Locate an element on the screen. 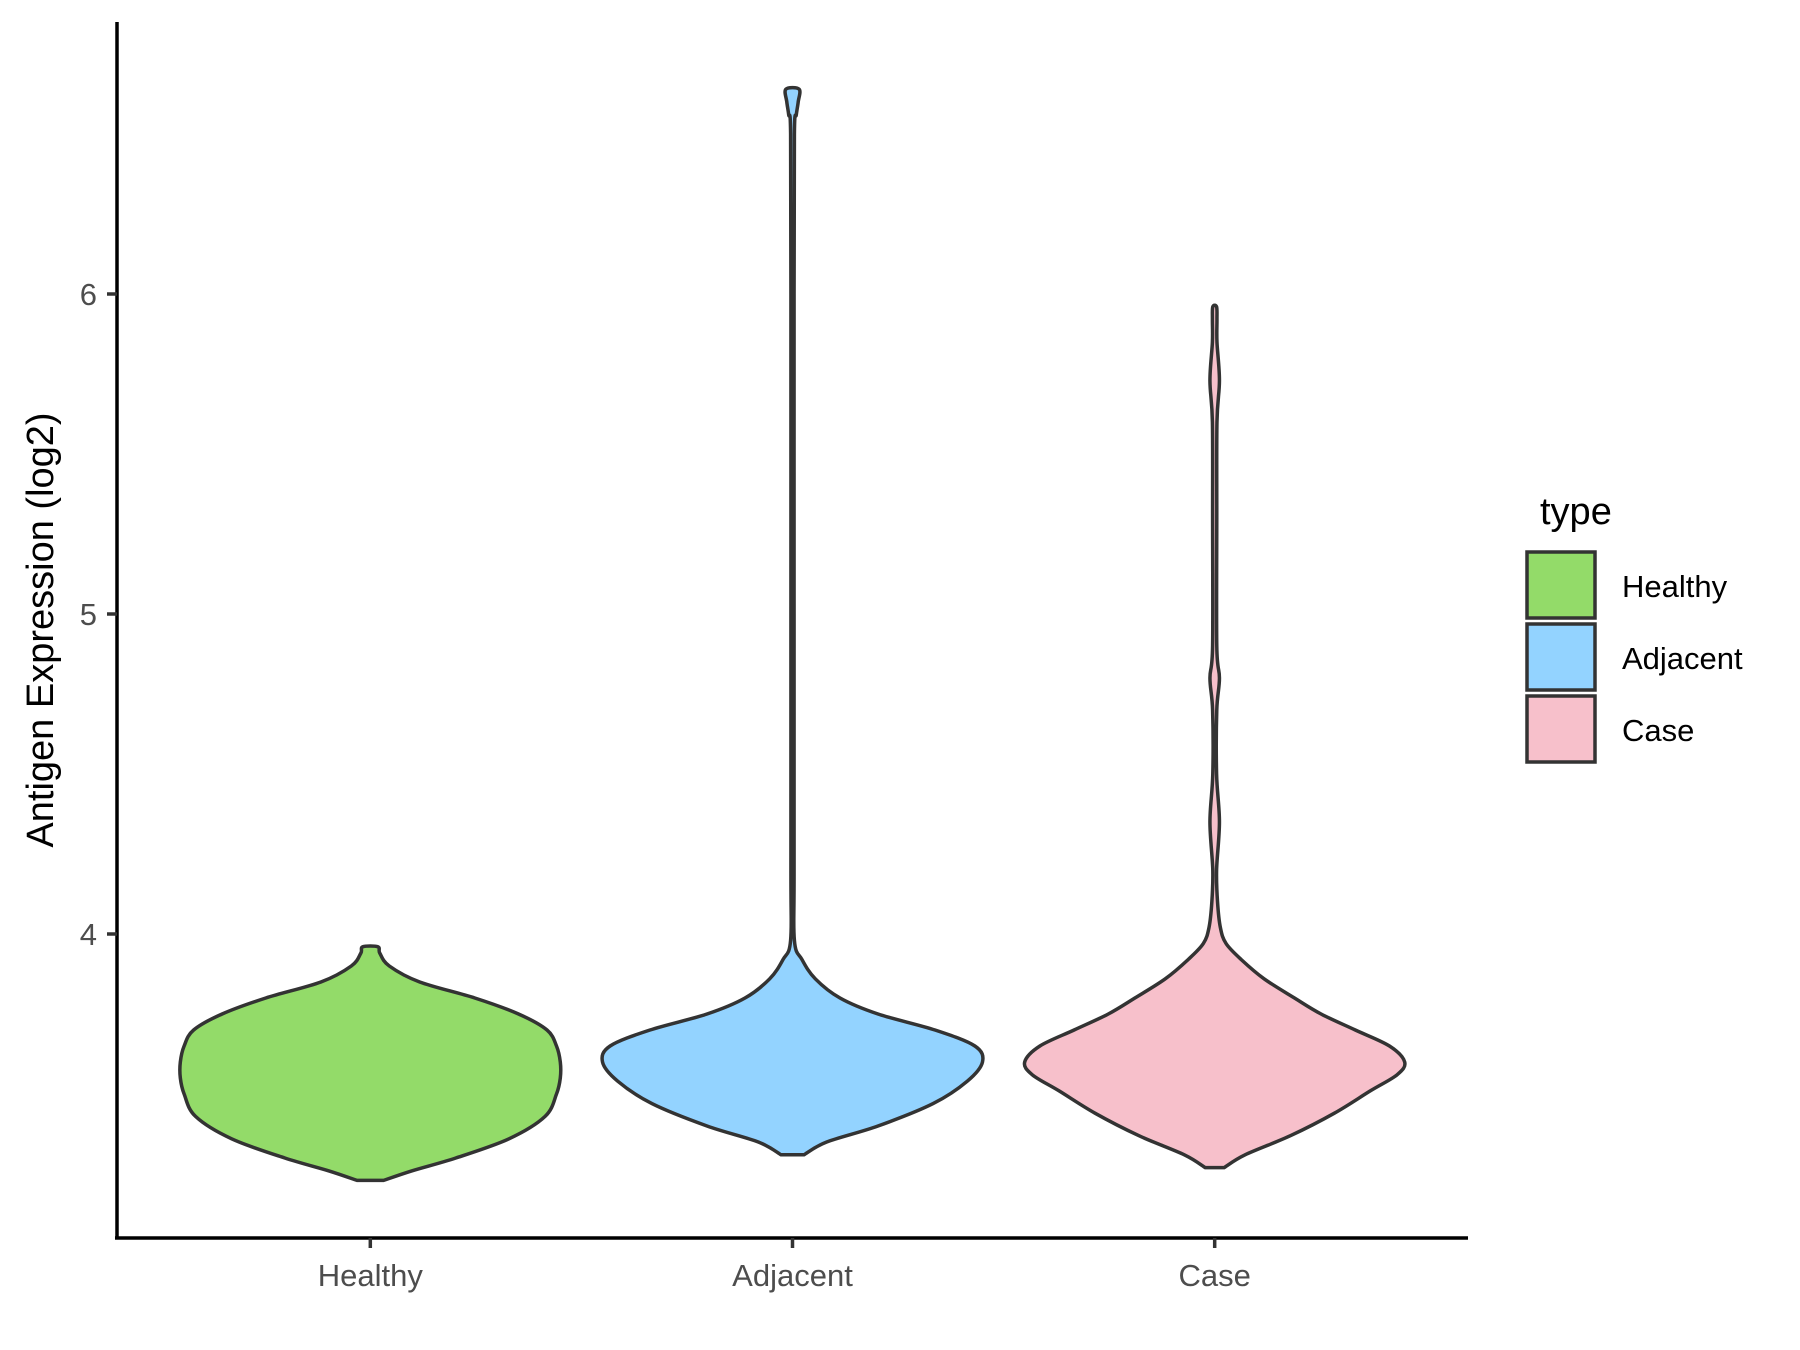 This screenshot has height=1350, width=1800. y-axis-title: Antigen Expression (log2) is located at coordinates (41, 629).